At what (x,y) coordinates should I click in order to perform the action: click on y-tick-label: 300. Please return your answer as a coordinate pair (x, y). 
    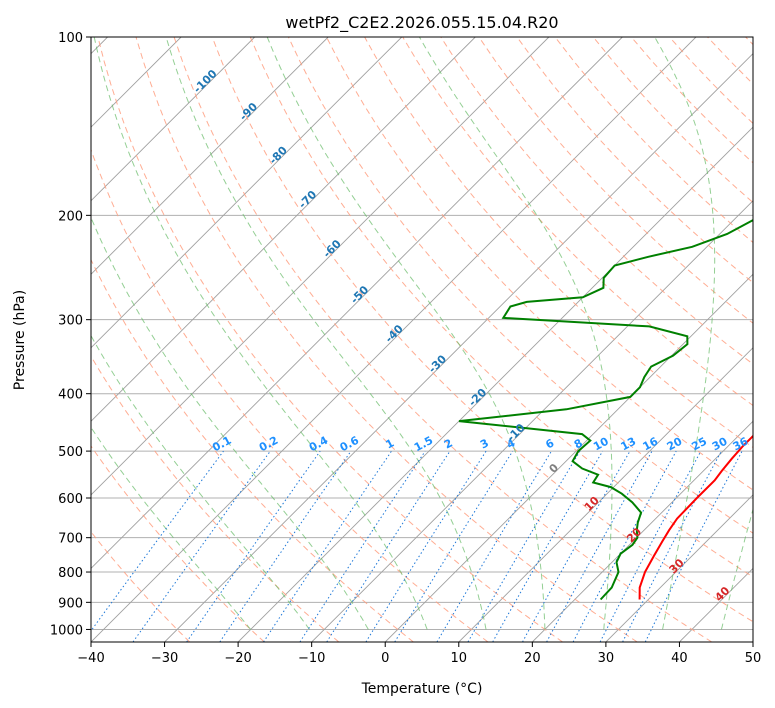
    Looking at the image, I should click on (70, 321).